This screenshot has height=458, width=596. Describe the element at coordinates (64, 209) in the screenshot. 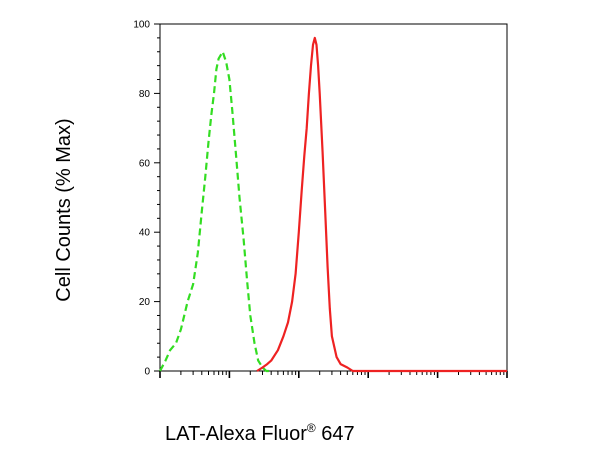

I see `y-axis-title: Cell Counts (% Max)` at that location.